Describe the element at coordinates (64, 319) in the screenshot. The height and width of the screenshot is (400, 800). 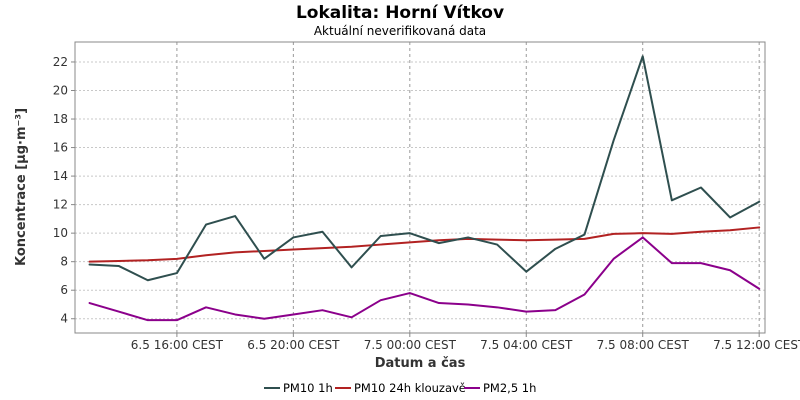
I see `y-tick-label: 4` at that location.